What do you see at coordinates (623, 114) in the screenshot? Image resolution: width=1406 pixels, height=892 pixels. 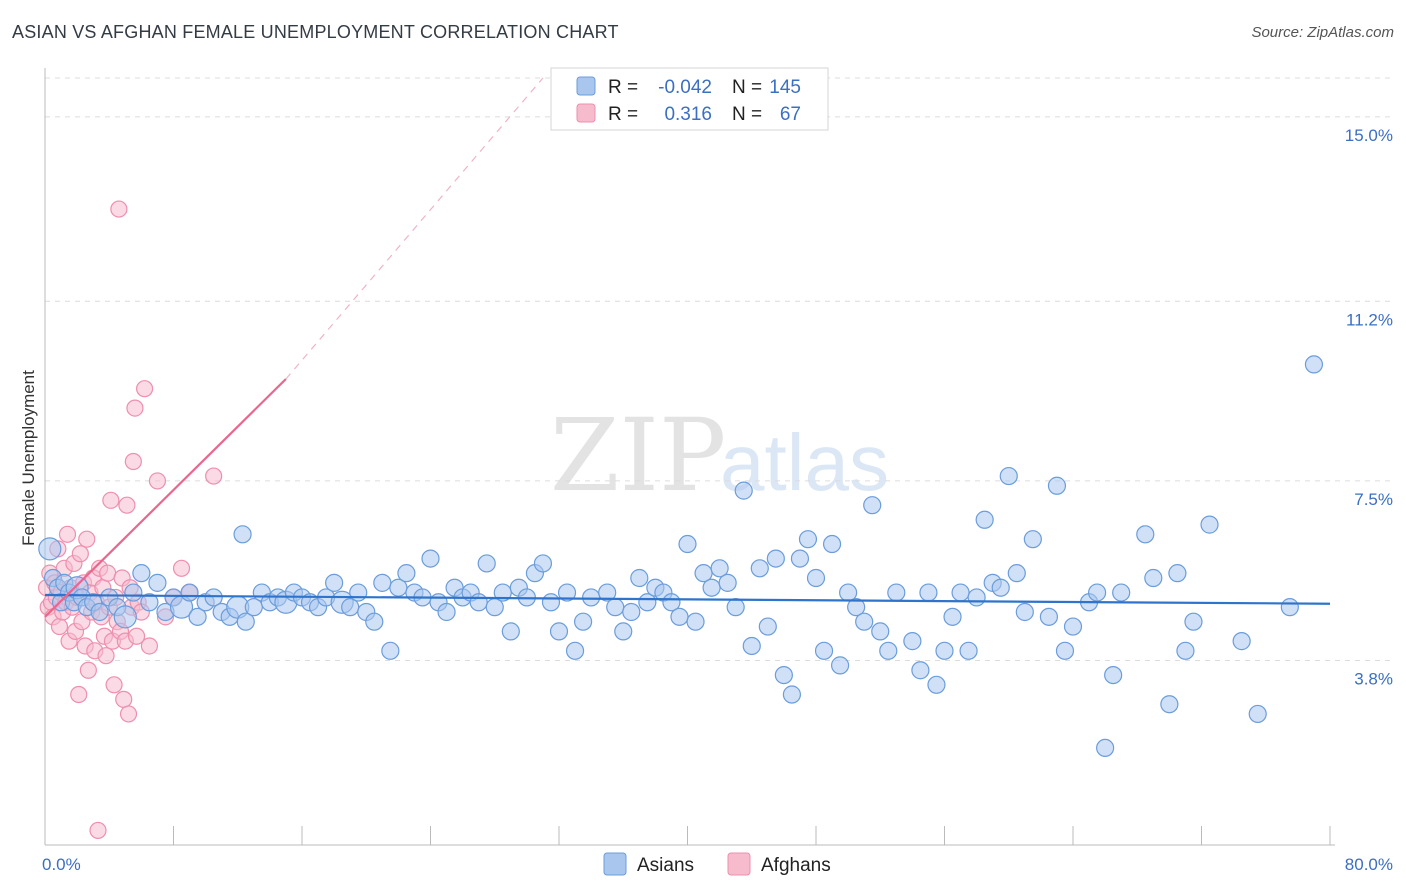 I see `legend-r-label-afghans: R =` at bounding box center [623, 114].